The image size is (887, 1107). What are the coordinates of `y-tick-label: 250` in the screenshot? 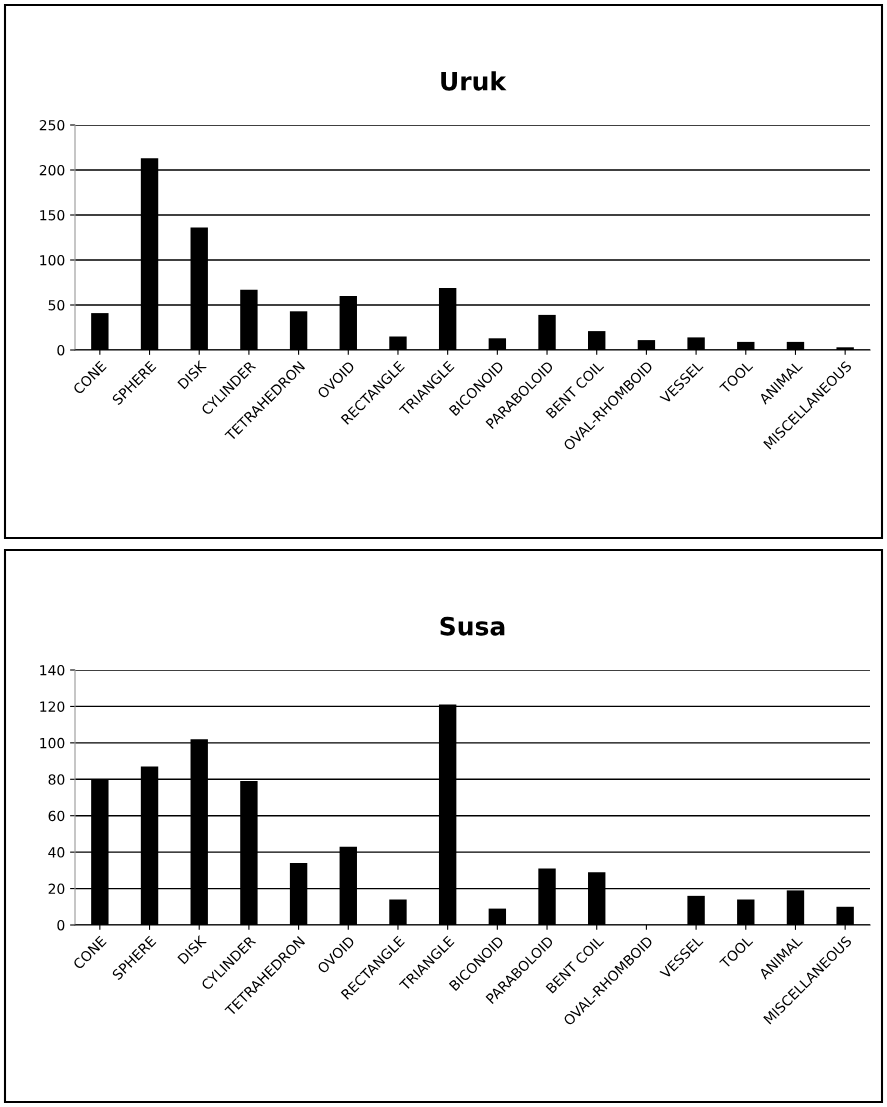 It's located at (52, 125).